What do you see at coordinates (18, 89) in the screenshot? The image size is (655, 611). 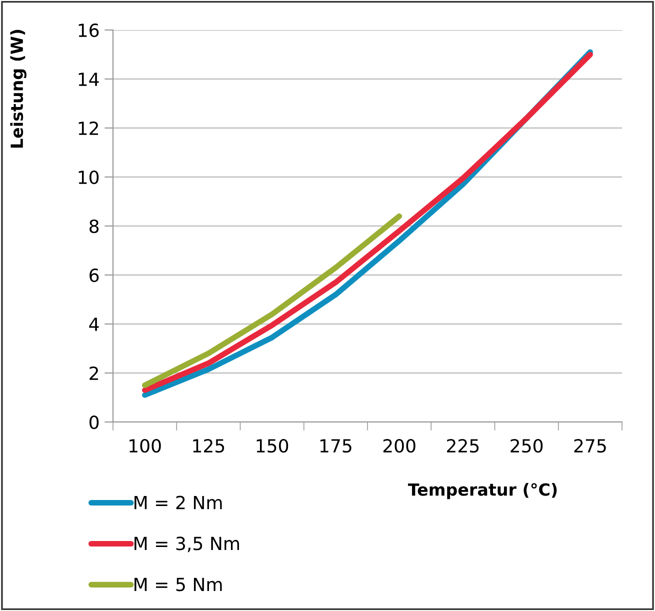 I see `y-axis-title: Leistung (W)` at bounding box center [18, 89].